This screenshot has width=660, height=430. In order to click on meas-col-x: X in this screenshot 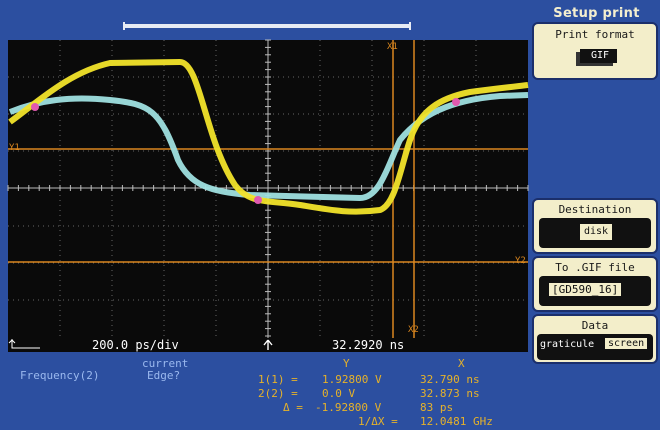, I will do `click(461, 363)`.